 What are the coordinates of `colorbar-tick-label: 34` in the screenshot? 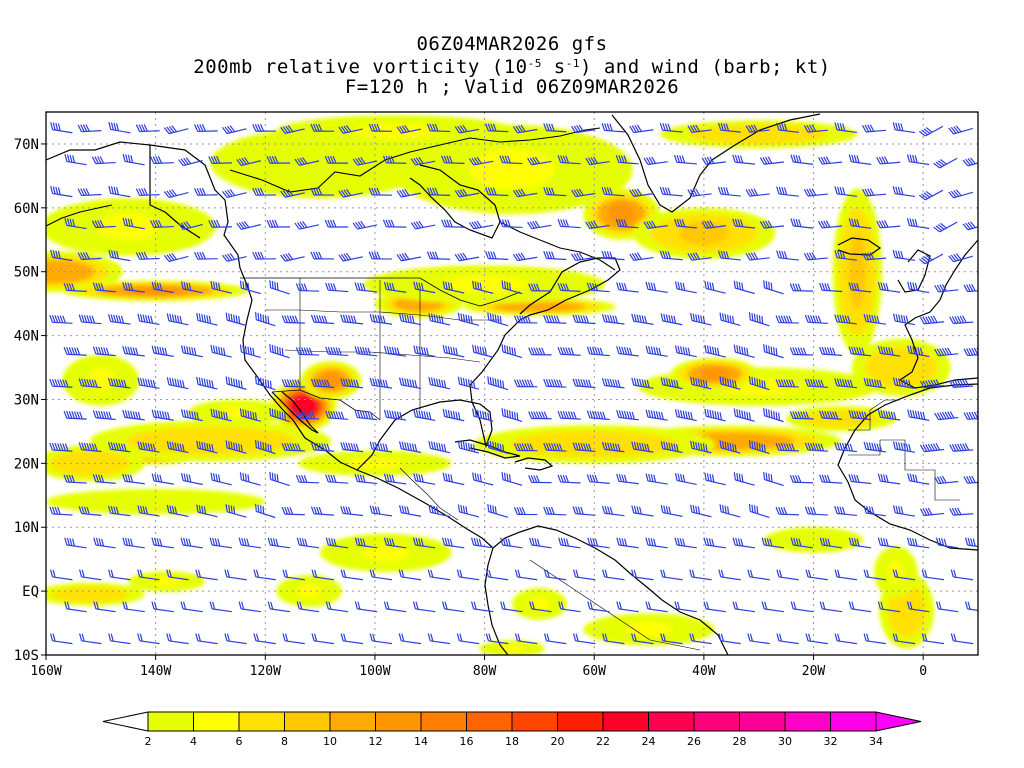 It's located at (876, 741).